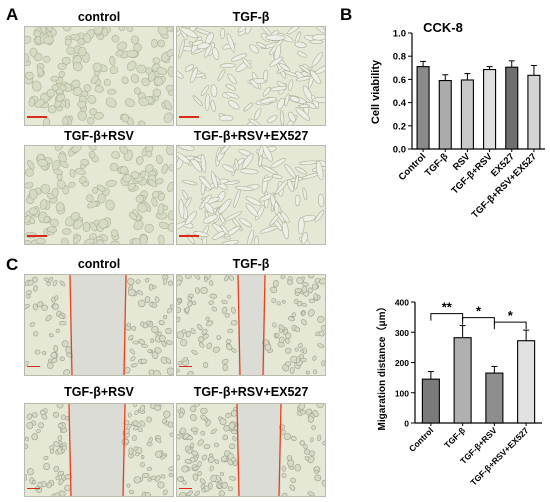  Describe the element at coordinates (400, 103) in the screenshot. I see `y-tick-label: 0.4` at that location.